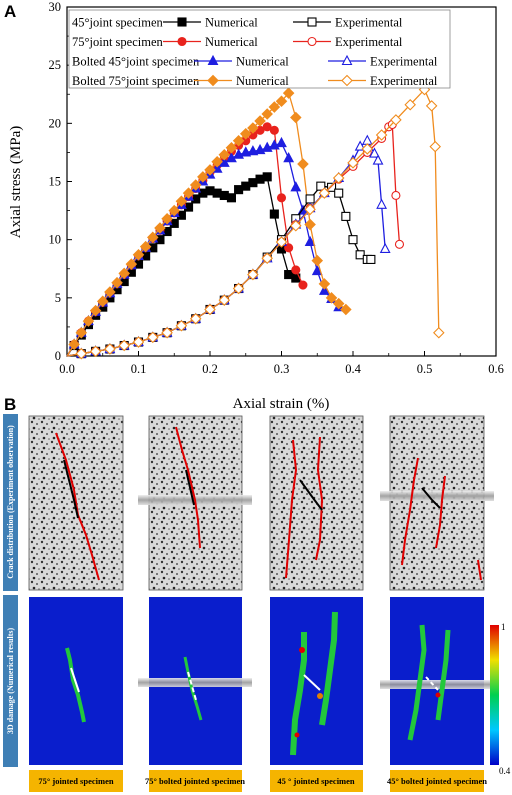  What do you see at coordinates (316, 781) in the screenshot?
I see `caption-45-jointed: 45 ° jointed specimen` at bounding box center [316, 781].